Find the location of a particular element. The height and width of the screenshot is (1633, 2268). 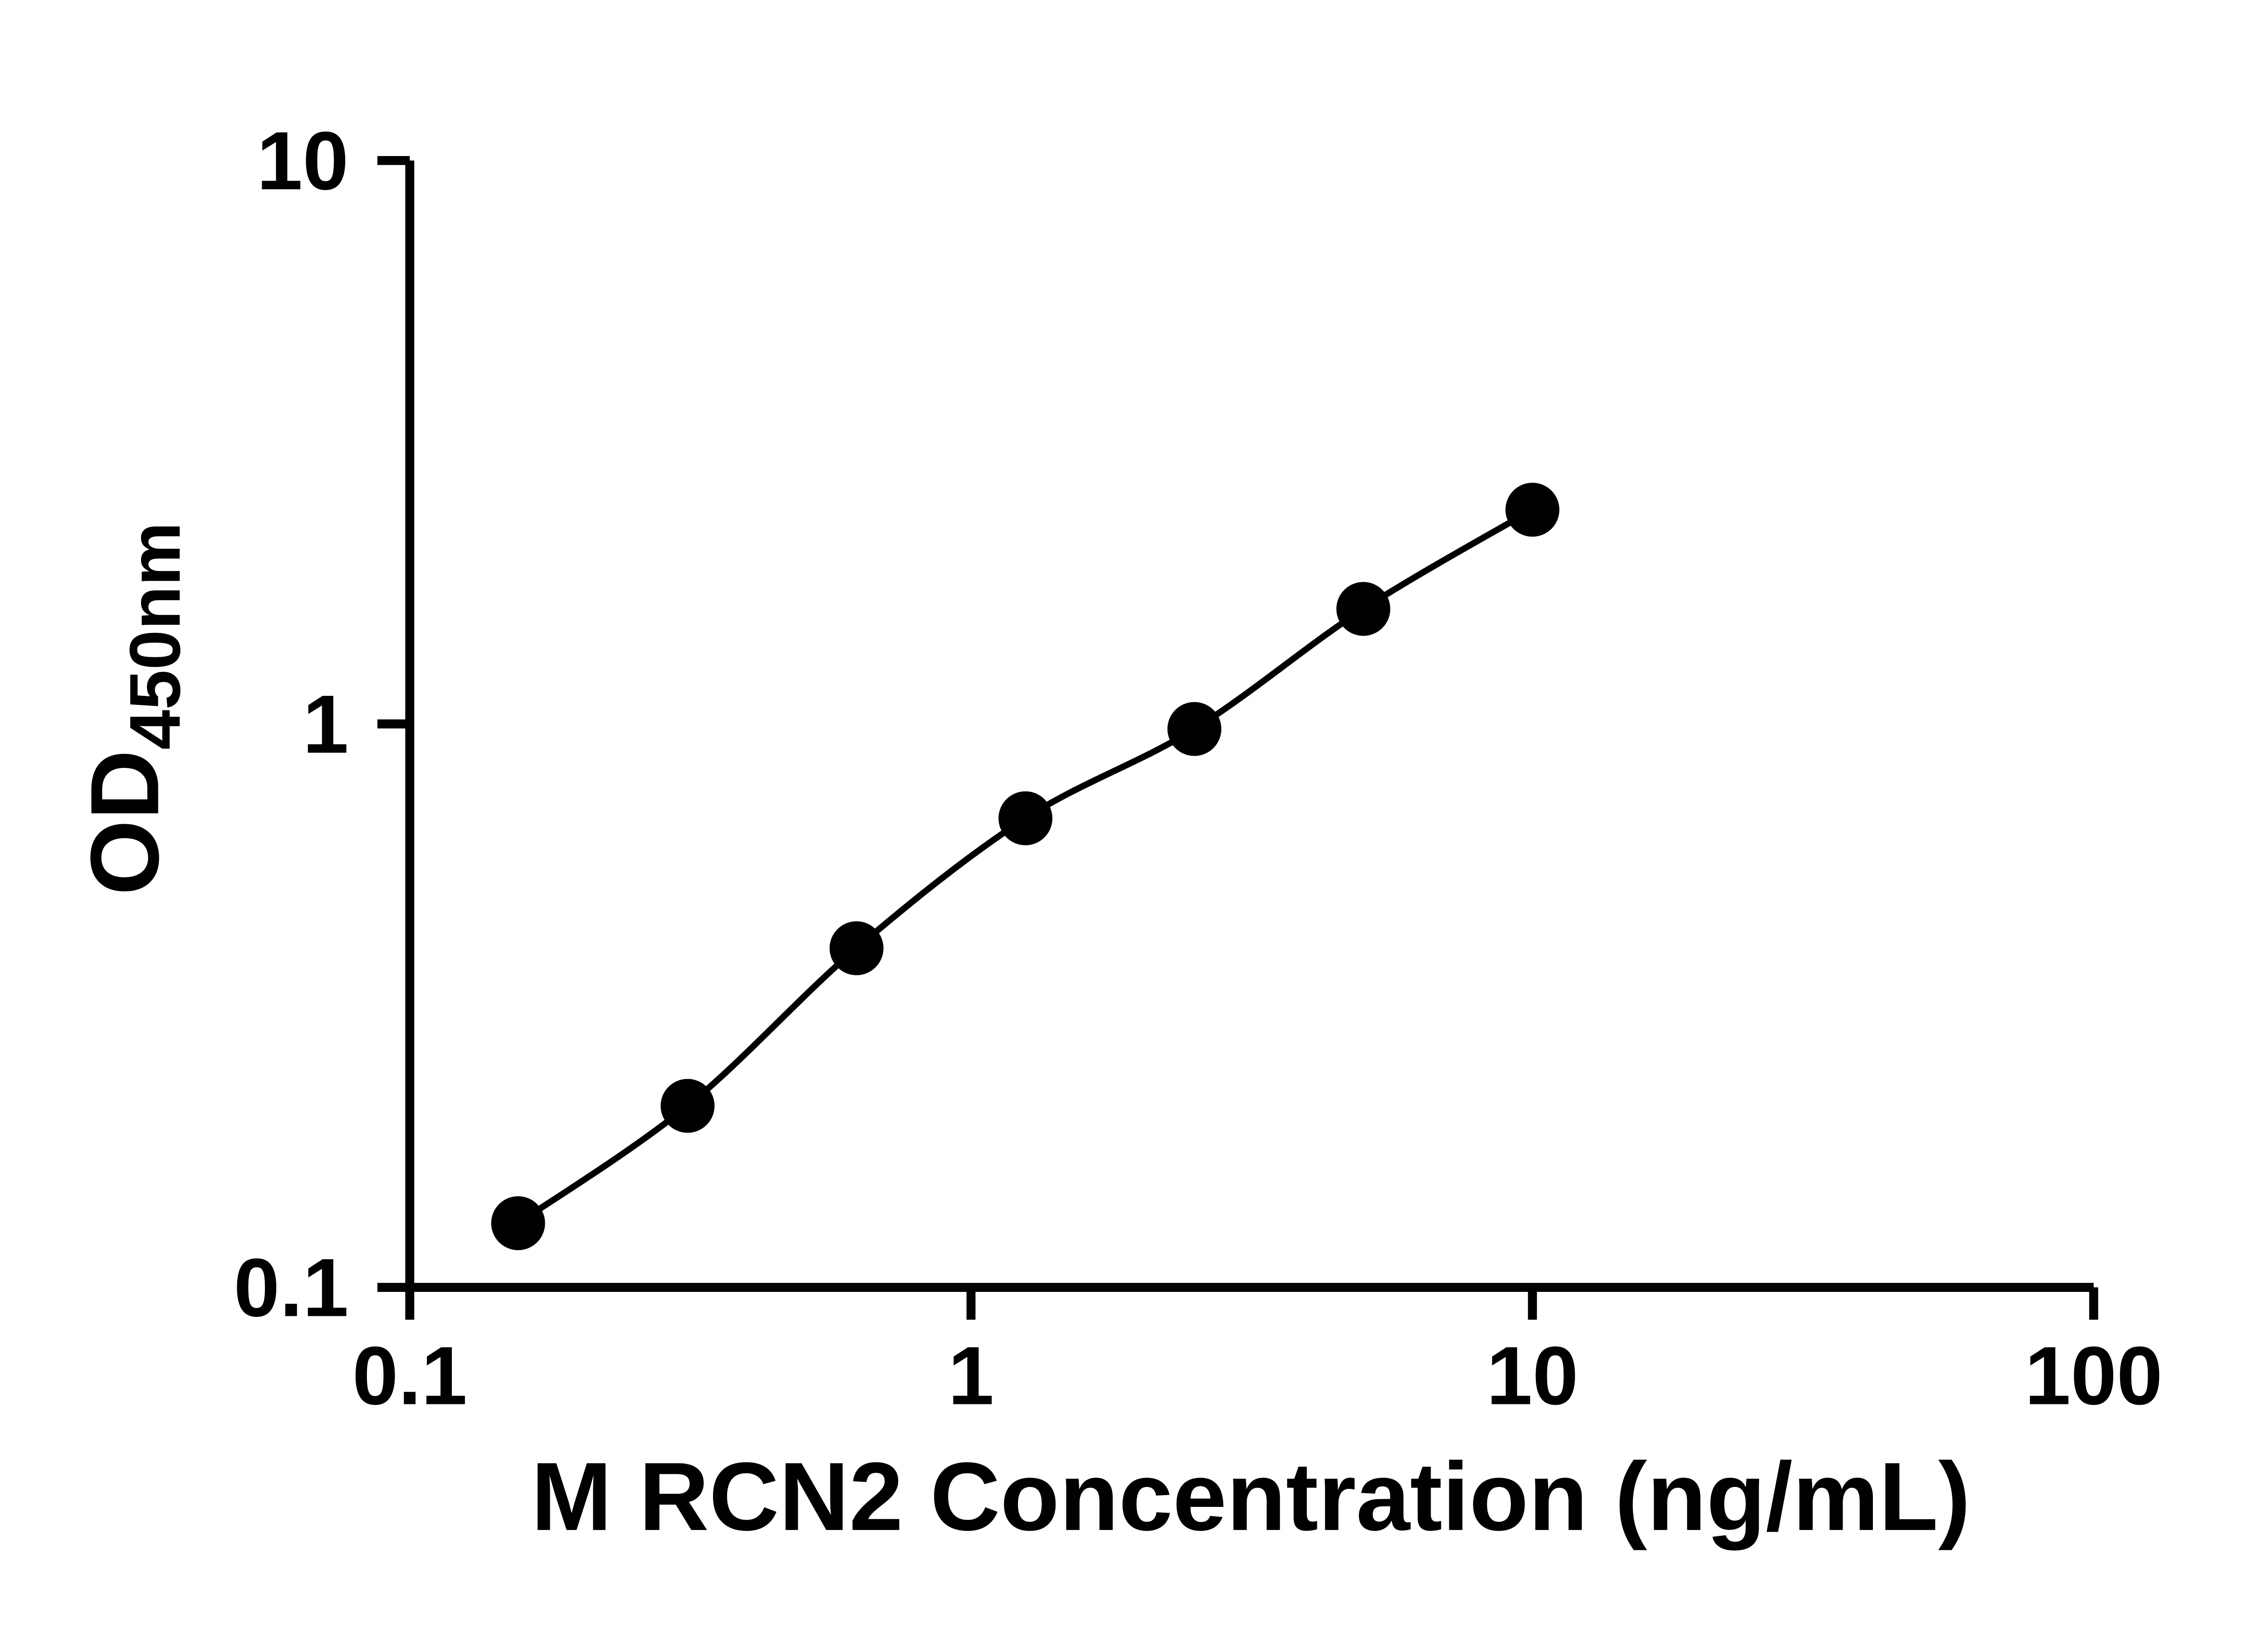

y-tick-label: 0.1 is located at coordinates (291, 1287).